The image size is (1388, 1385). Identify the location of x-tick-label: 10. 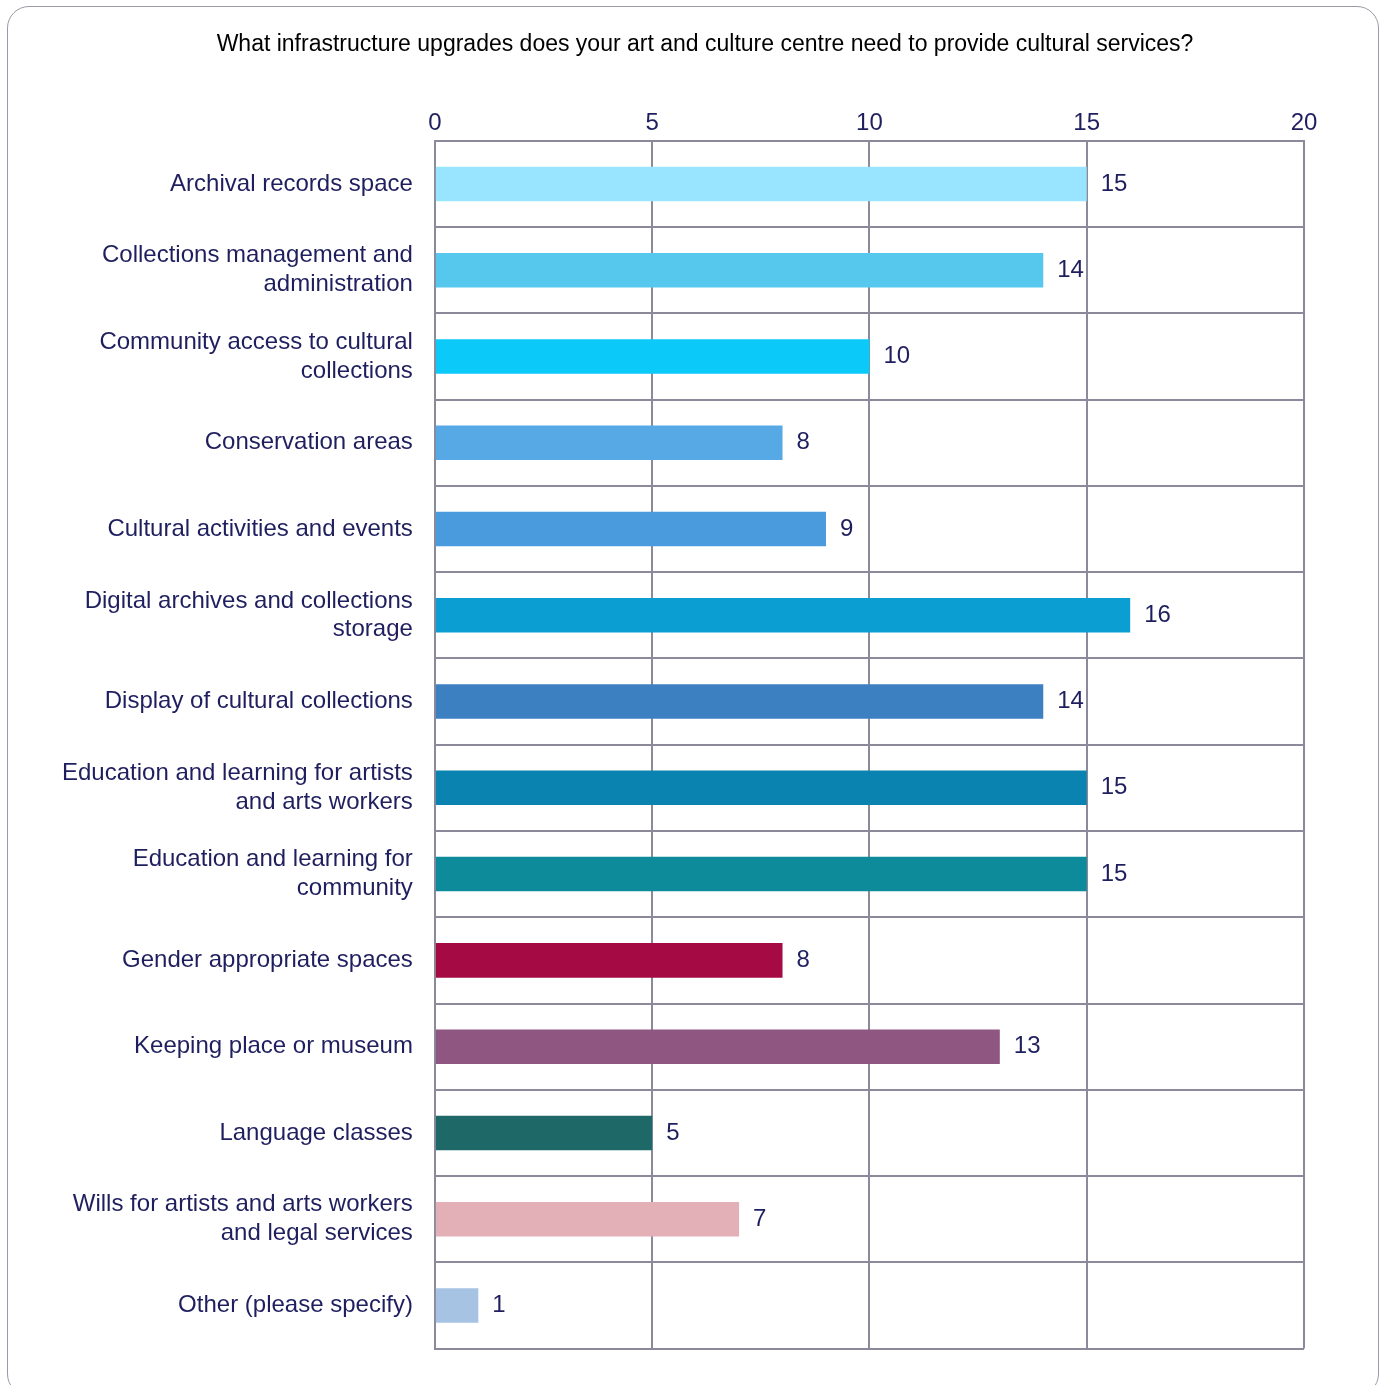
(869, 122).